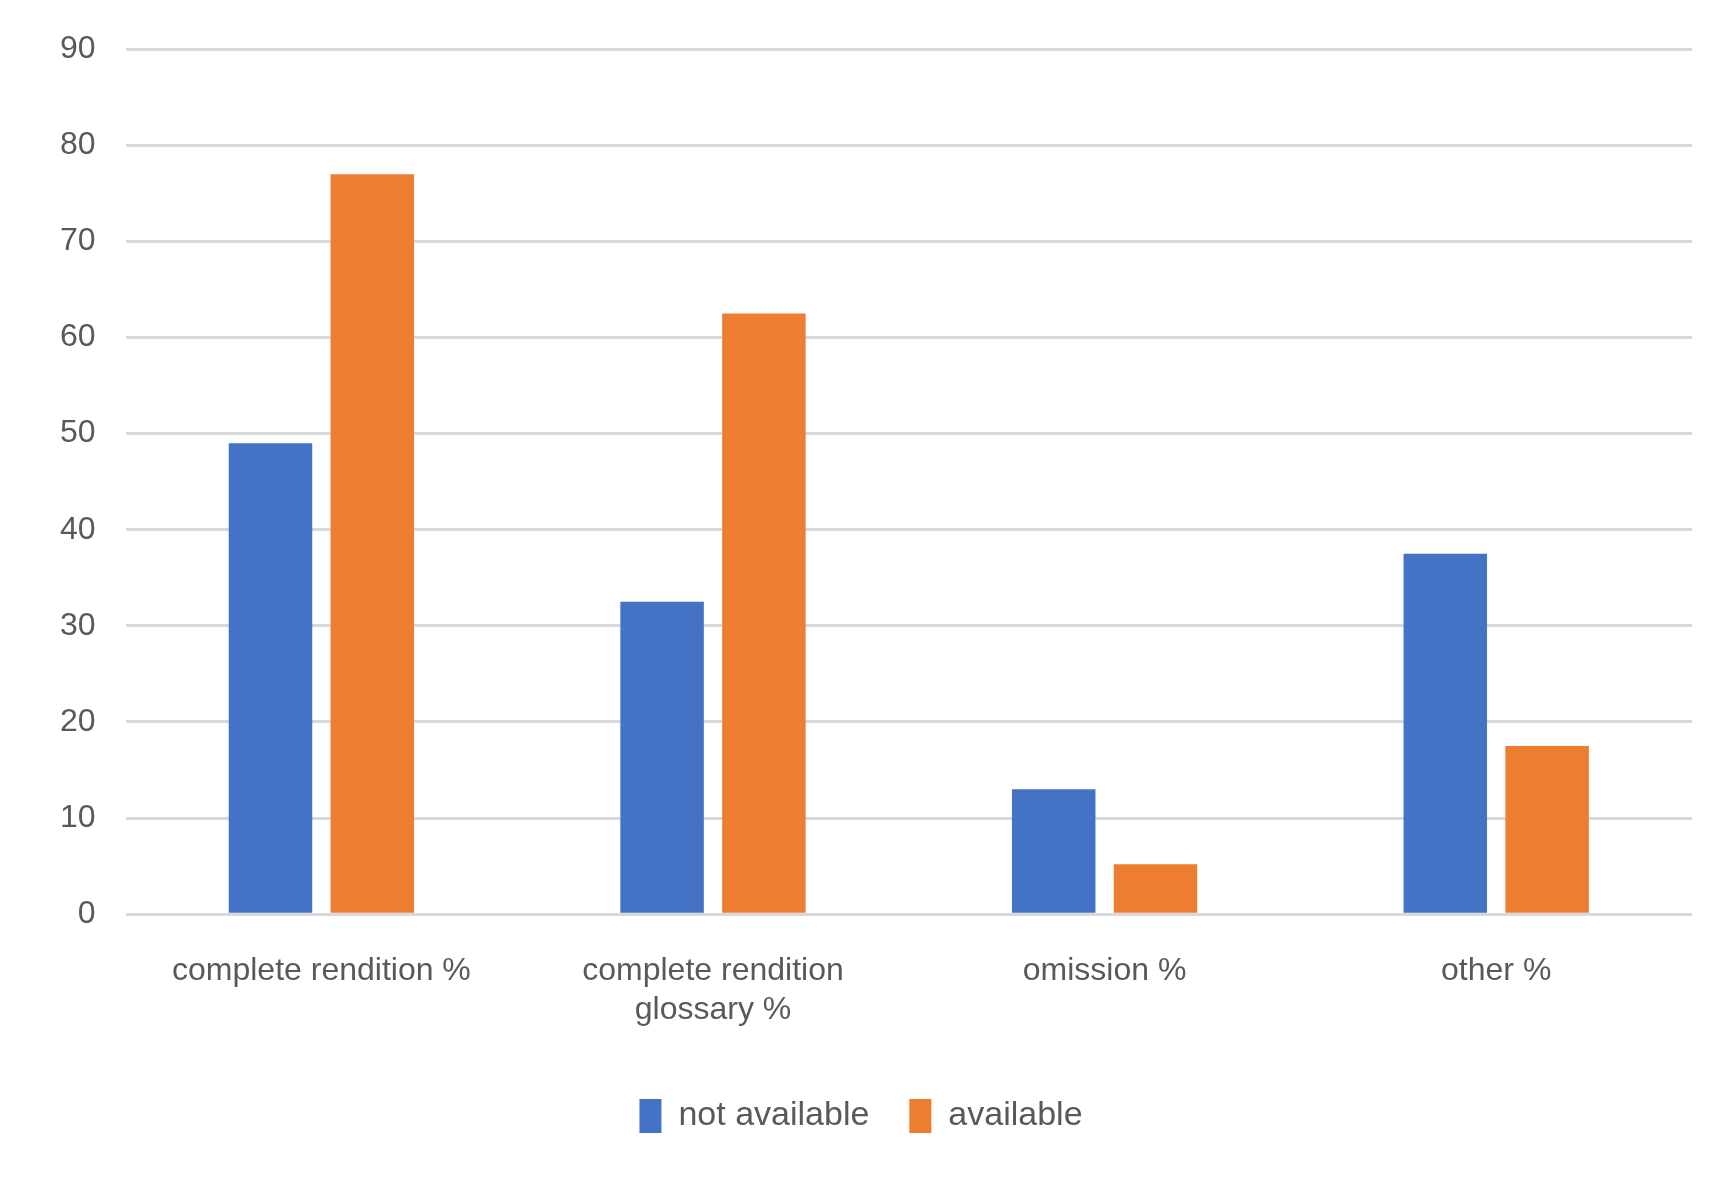 The width and height of the screenshot is (1712, 1193). Describe the element at coordinates (78, 143) in the screenshot. I see `y-tick-label: 80` at that location.